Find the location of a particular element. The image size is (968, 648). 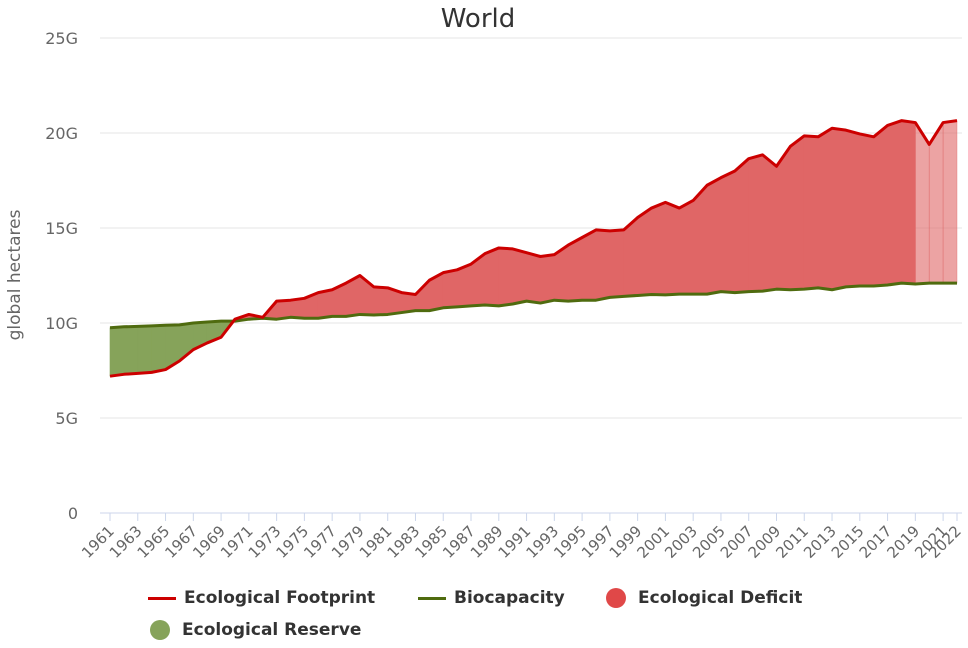

y-tick-label: 10G is located at coordinates (61, 323).